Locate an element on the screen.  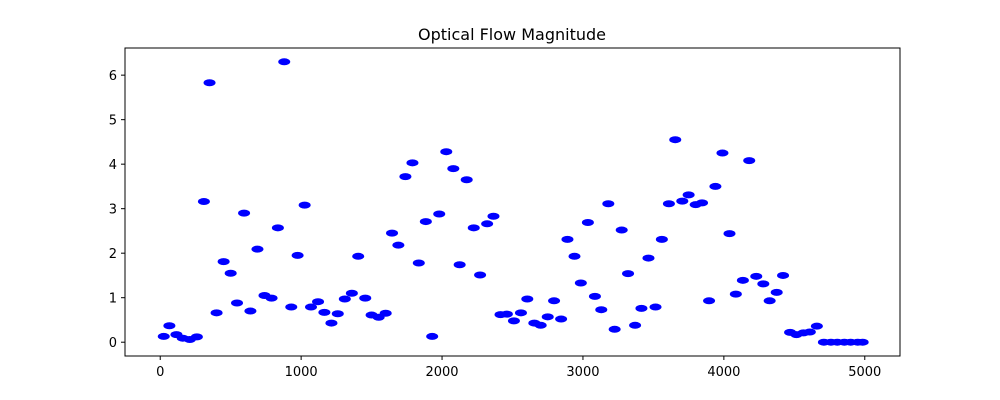
y-tick-label: 5 is located at coordinates (113, 121).